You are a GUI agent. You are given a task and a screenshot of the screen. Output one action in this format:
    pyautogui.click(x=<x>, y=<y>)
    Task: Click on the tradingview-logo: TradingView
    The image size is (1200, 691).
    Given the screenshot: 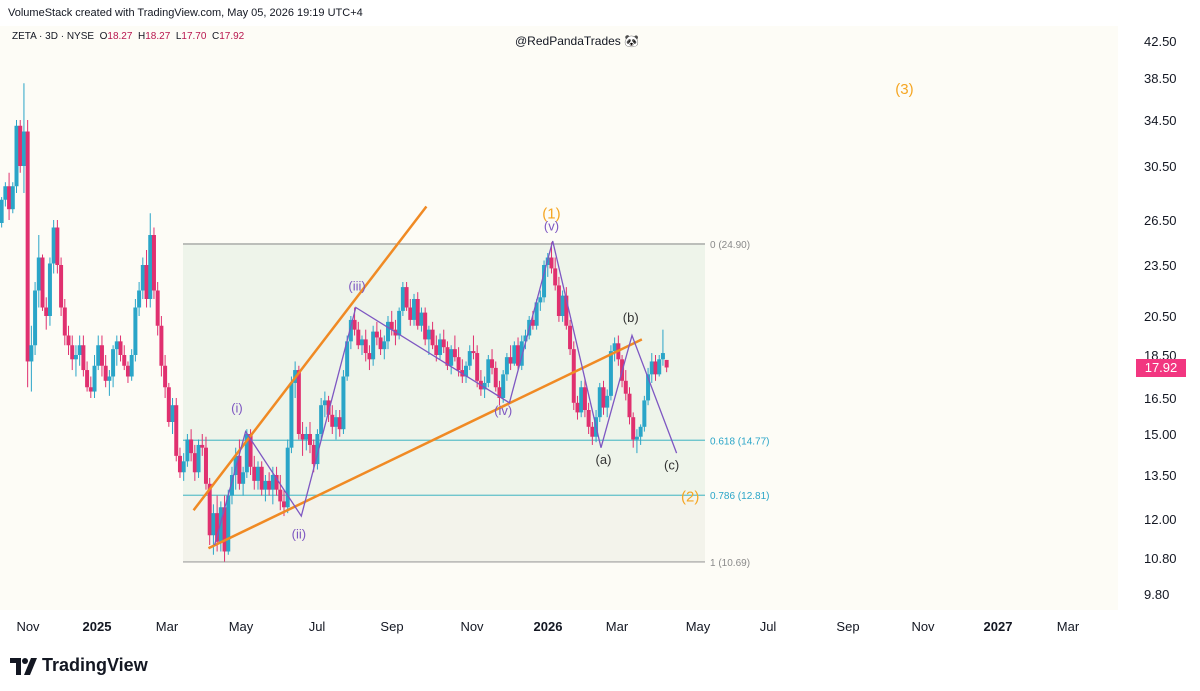 What is the action you would take?
    pyautogui.click(x=79, y=665)
    